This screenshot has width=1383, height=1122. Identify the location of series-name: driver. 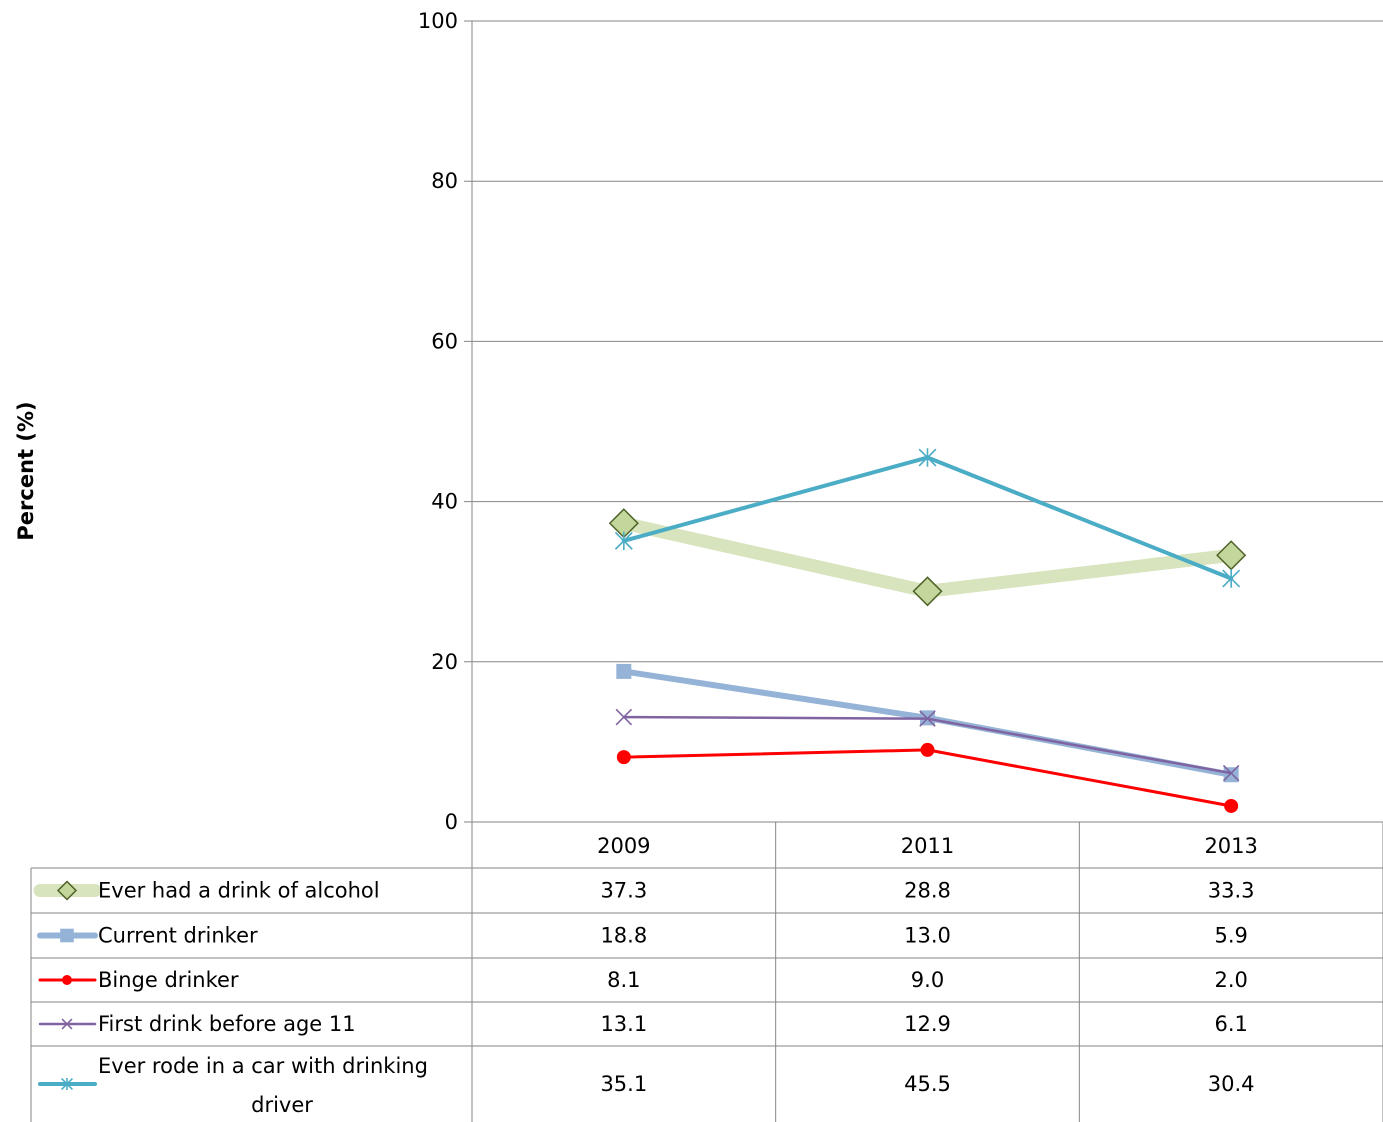
(282, 1105).